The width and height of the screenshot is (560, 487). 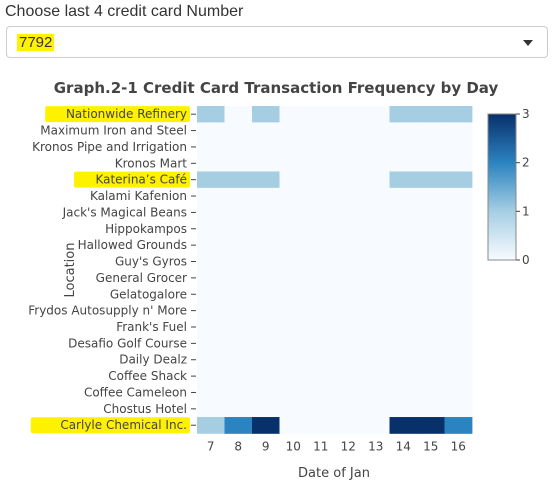 I want to click on x-tick-label: 14, so click(x=403, y=446).